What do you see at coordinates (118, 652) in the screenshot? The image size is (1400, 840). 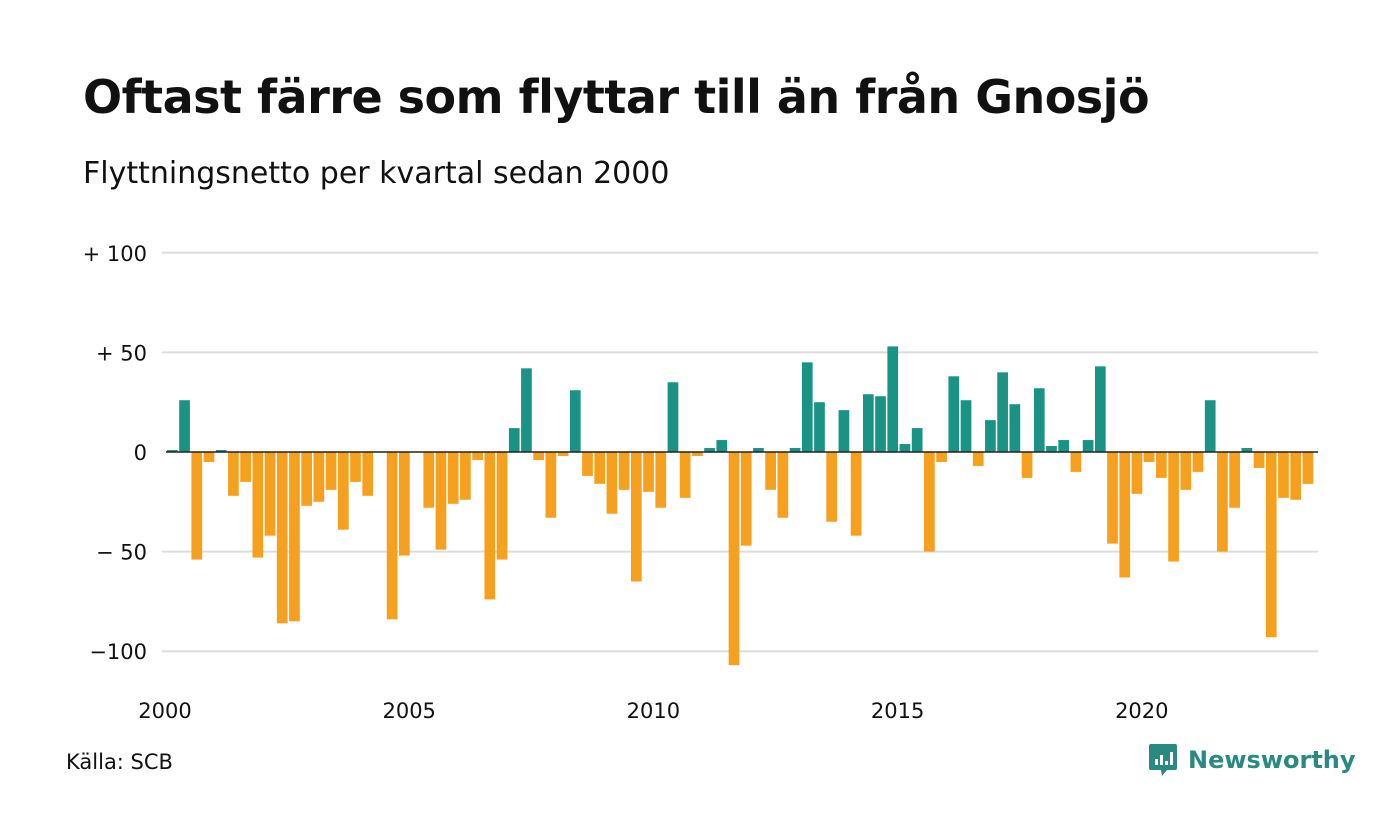 I see `y-tick-label: −100` at bounding box center [118, 652].